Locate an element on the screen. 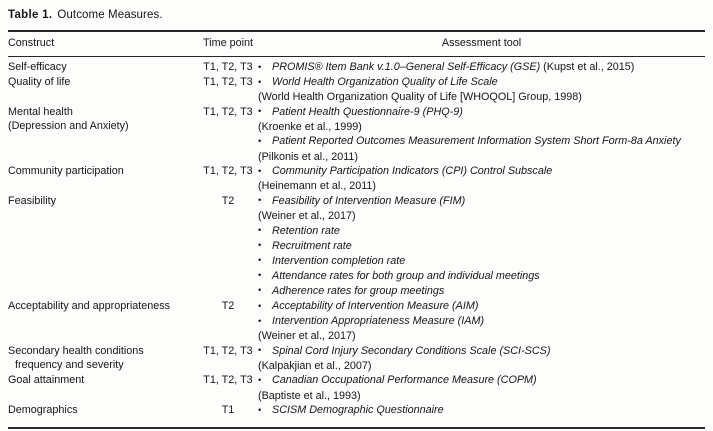 The height and width of the screenshot is (431, 713). assessment-item: • Patient Health Questionnaire-9 (PHQ-9) is located at coordinates (481, 112).